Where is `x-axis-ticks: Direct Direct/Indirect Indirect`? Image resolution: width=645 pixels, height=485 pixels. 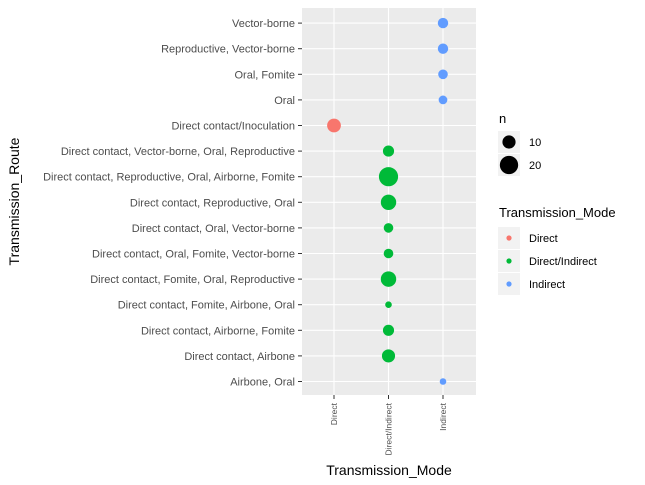 x-axis-ticks: Direct Direct/Indirect Indirect is located at coordinates (388, 425).